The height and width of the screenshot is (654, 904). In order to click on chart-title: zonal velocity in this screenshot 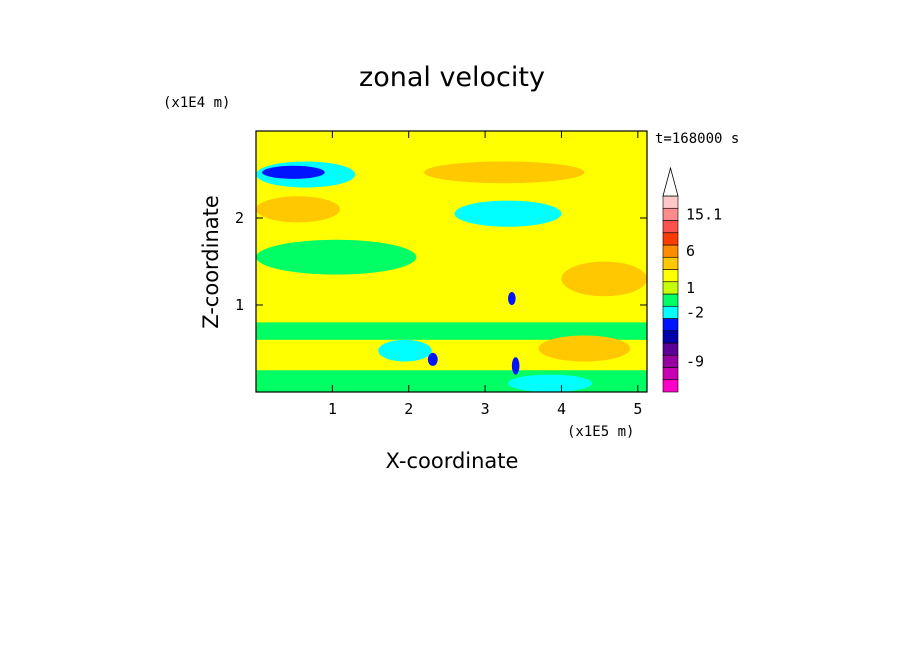, I will do `click(452, 77)`.